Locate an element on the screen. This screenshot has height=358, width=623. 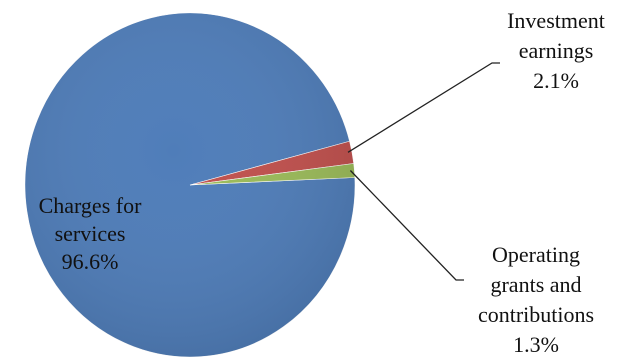
slice-name-line: services is located at coordinates (90, 233).